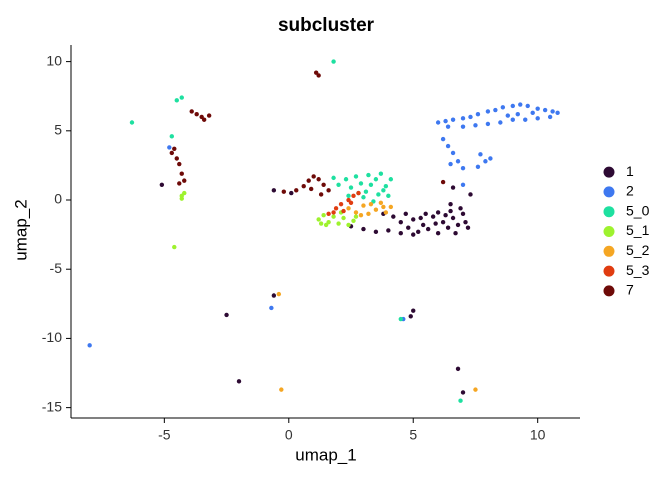 Image resolution: width=672 pixels, height=480 pixels. Describe the element at coordinates (325, 454) in the screenshot. I see `x-axis-label: umap_1` at that location.